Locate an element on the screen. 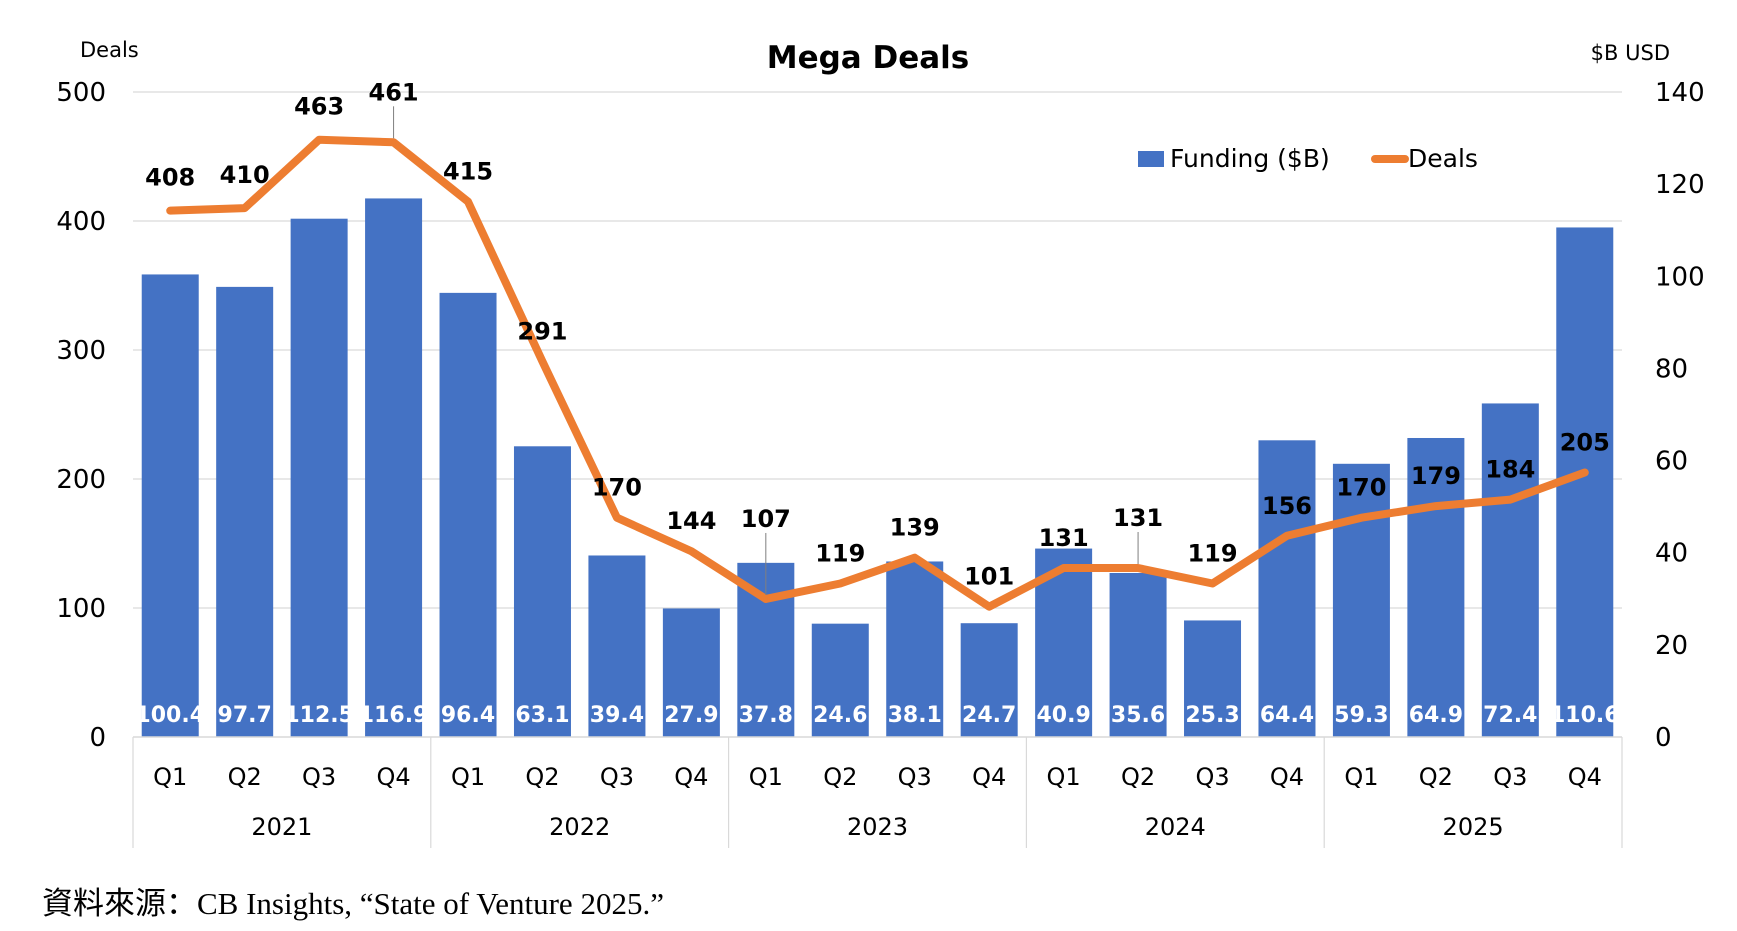 This screenshot has width=1737, height=931. left-axis-tick-label: 500 is located at coordinates (81, 93).